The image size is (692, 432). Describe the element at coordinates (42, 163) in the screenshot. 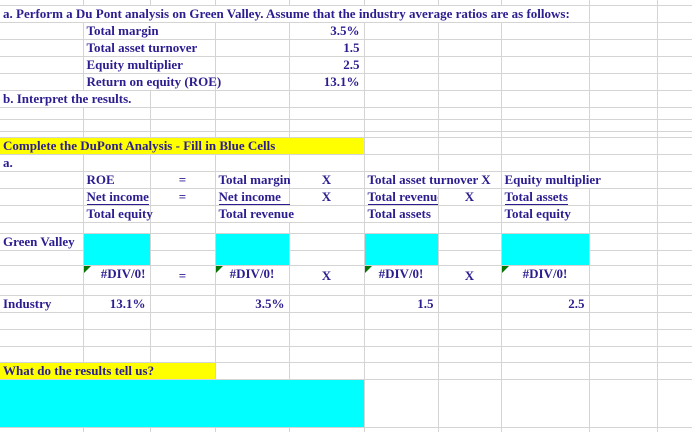

I see `part-label-cell: a.` at that location.